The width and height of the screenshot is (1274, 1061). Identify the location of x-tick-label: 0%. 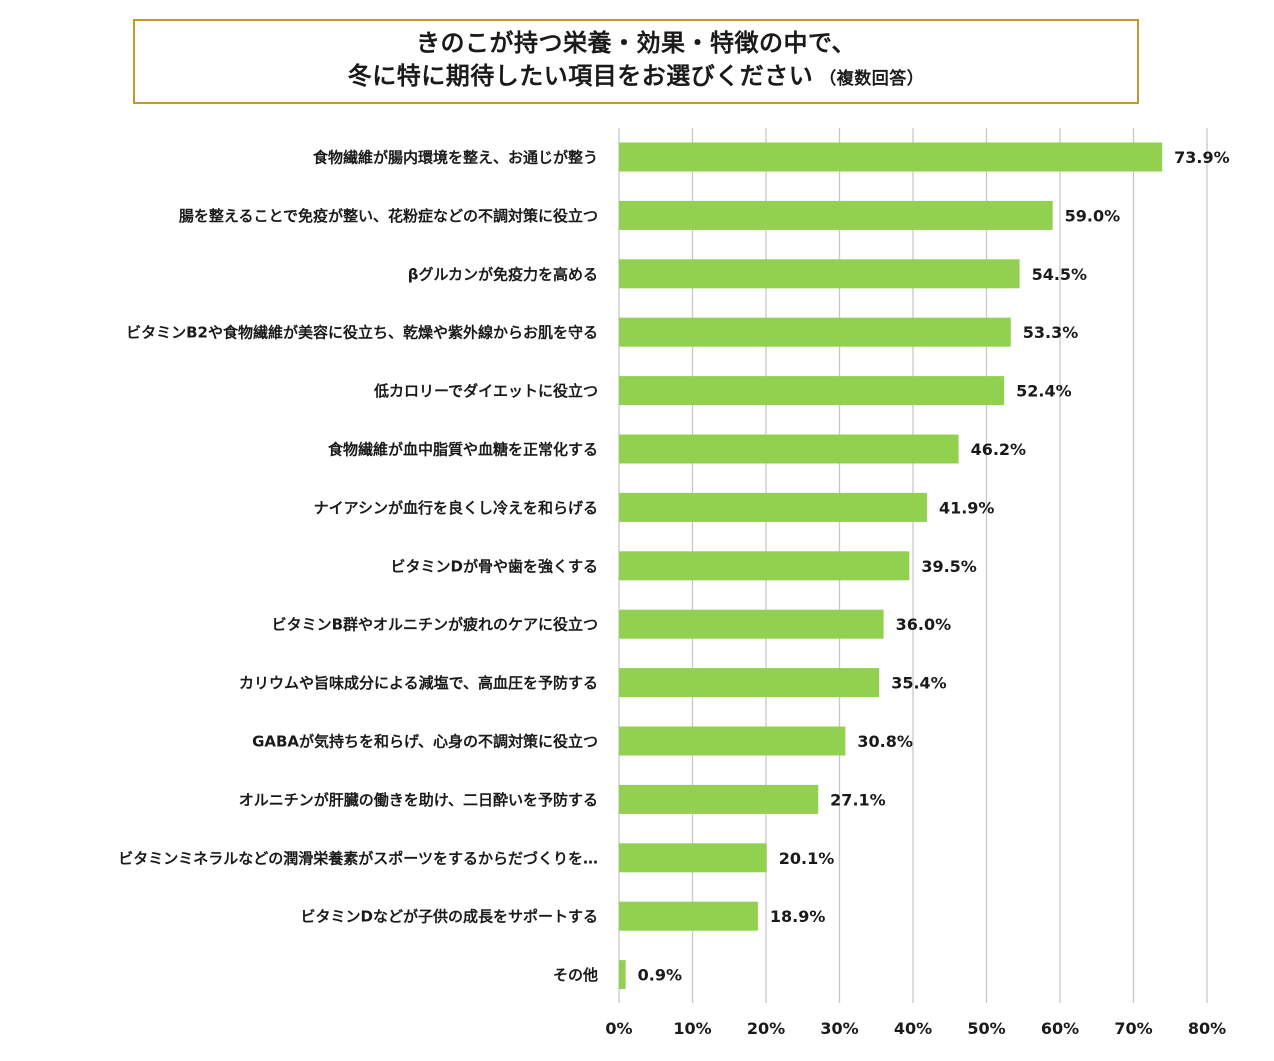
(618, 1028).